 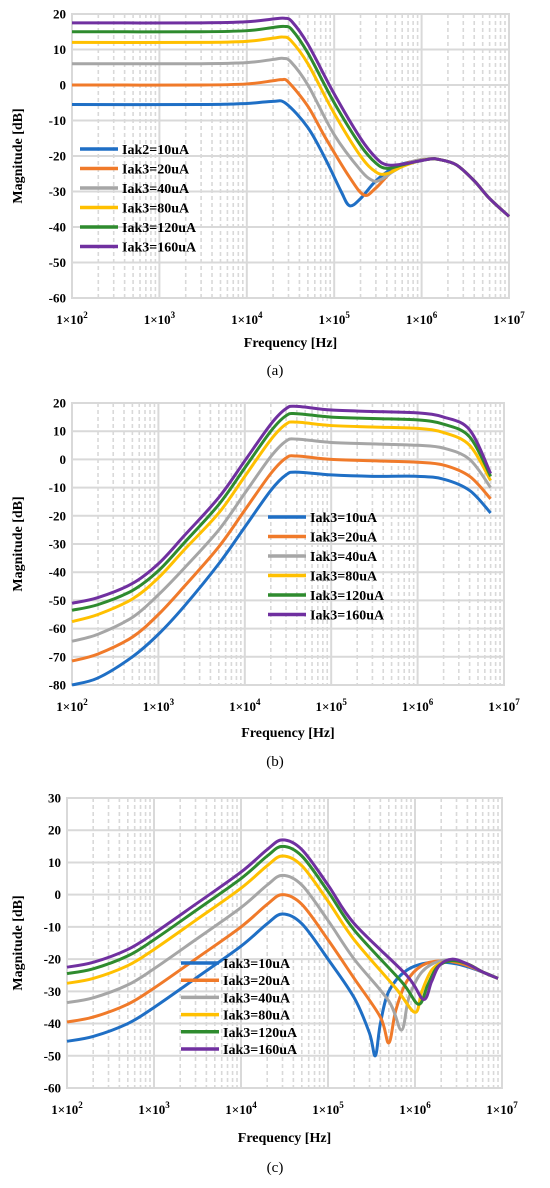 What do you see at coordinates (54, 798) in the screenshot?
I see `y-tick-label: 30` at bounding box center [54, 798].